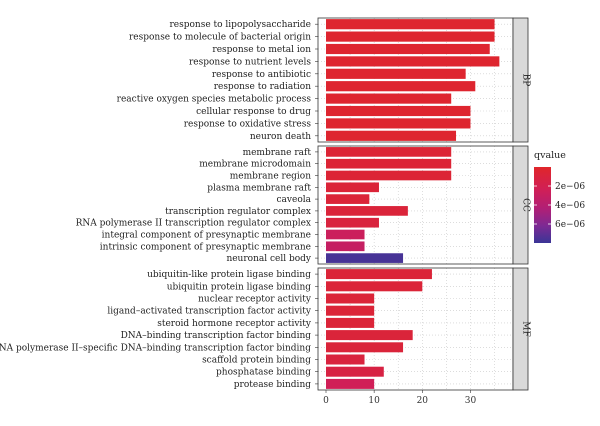 The height and width of the screenshot is (426, 600). What do you see at coordinates (248, 124) in the screenshot?
I see `category-label: response to oxidative stress` at bounding box center [248, 124].